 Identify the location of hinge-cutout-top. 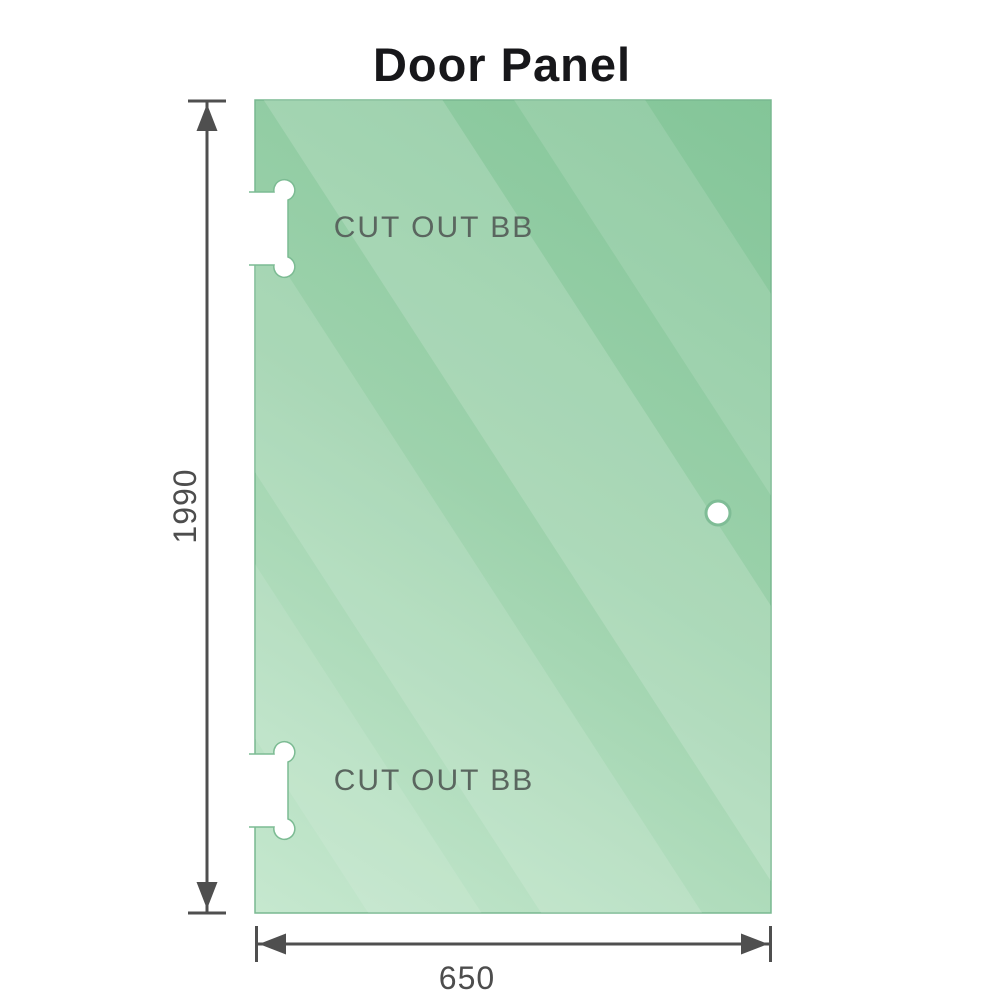
(272, 228).